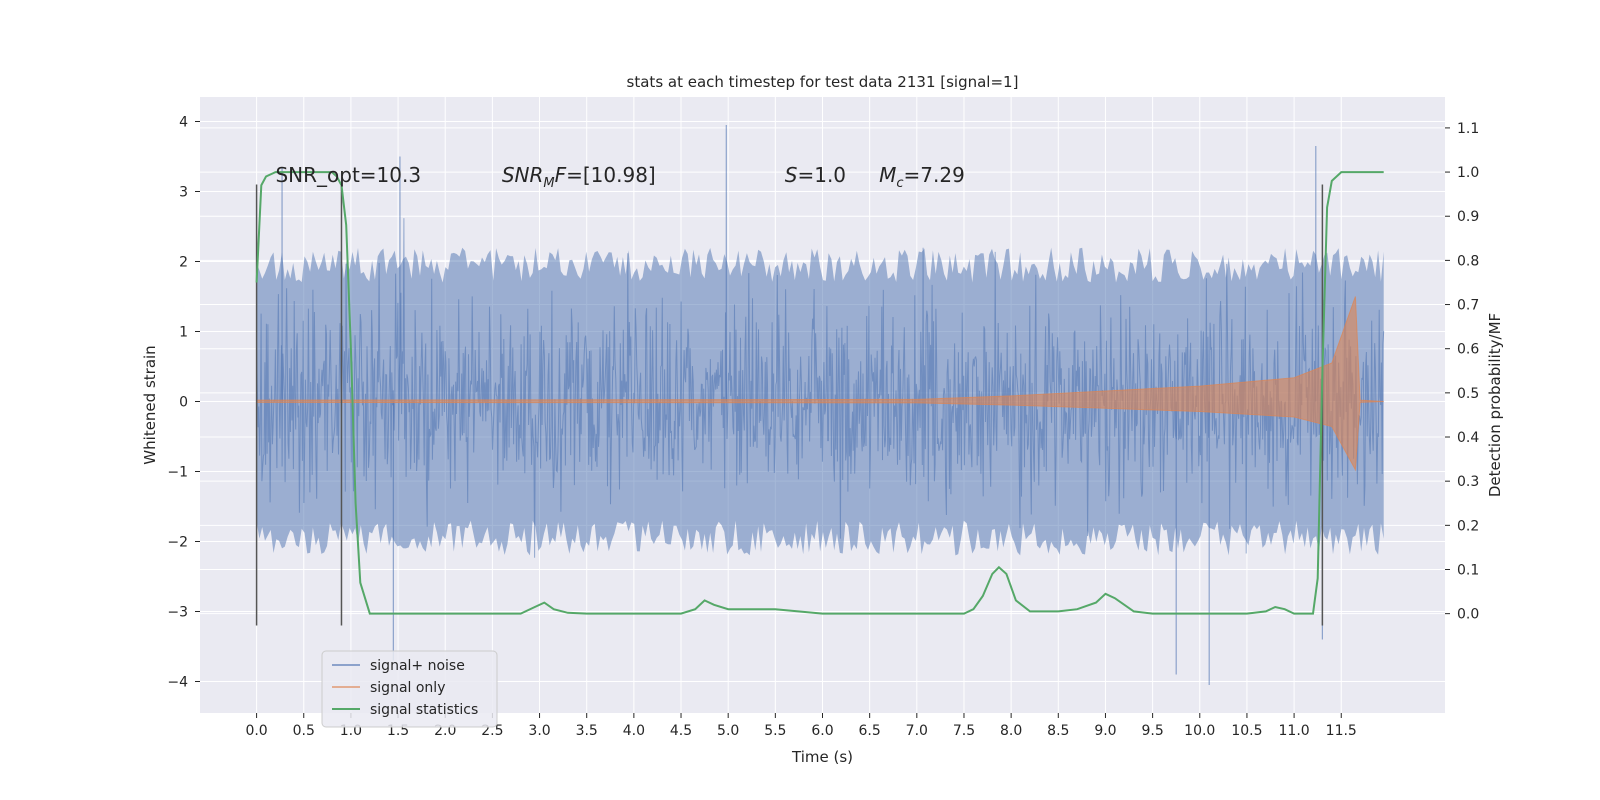 Image resolution: width=1600 pixels, height=800 pixels. I want to click on x-tick-label: 7.5, so click(964, 731).